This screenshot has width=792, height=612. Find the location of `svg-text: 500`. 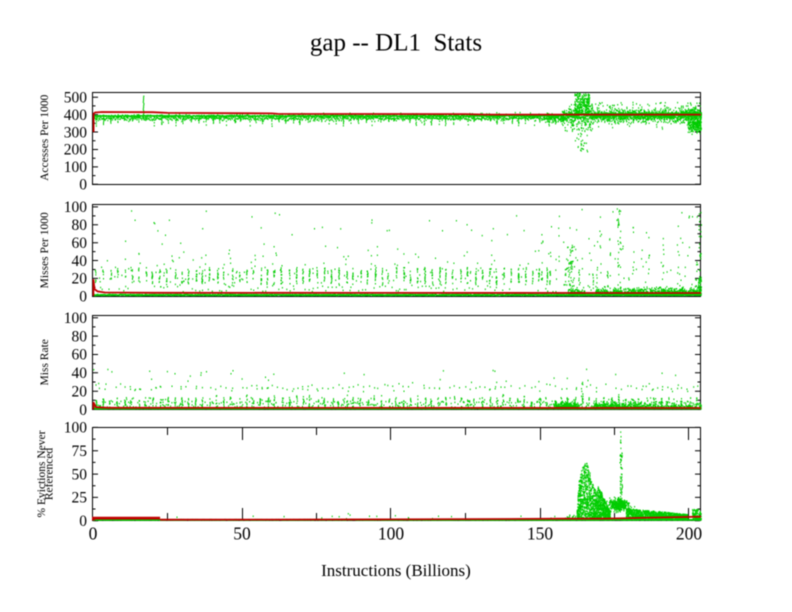

svg-text: 500 is located at coordinates (76, 98).